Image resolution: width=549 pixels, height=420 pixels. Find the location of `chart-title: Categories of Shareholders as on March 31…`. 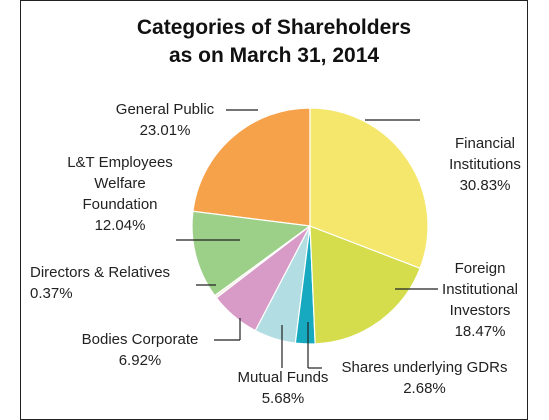

chart-title: Categories of Shareholders as on March 31… is located at coordinates (274, 42).